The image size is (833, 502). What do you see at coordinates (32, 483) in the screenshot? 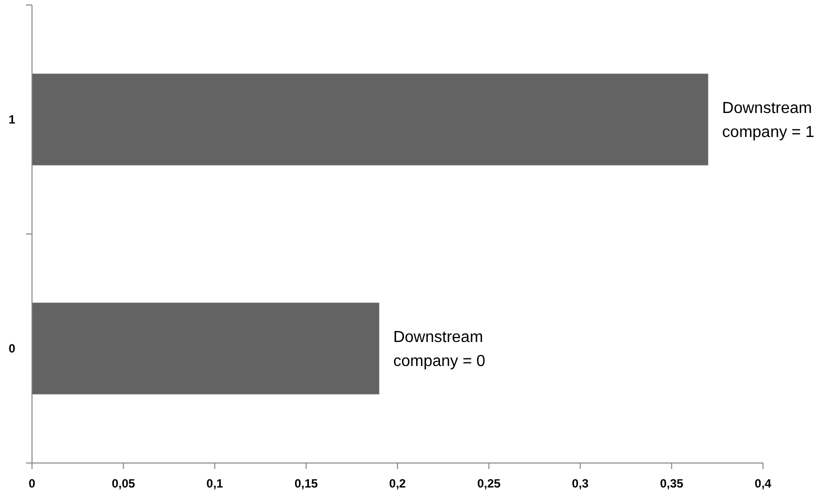
I see `x-tick-label: 0` at bounding box center [32, 483].